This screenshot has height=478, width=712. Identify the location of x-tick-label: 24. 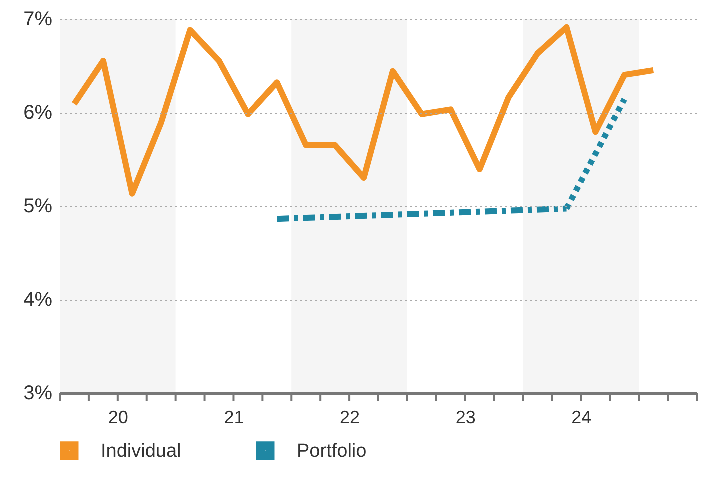
(582, 418).